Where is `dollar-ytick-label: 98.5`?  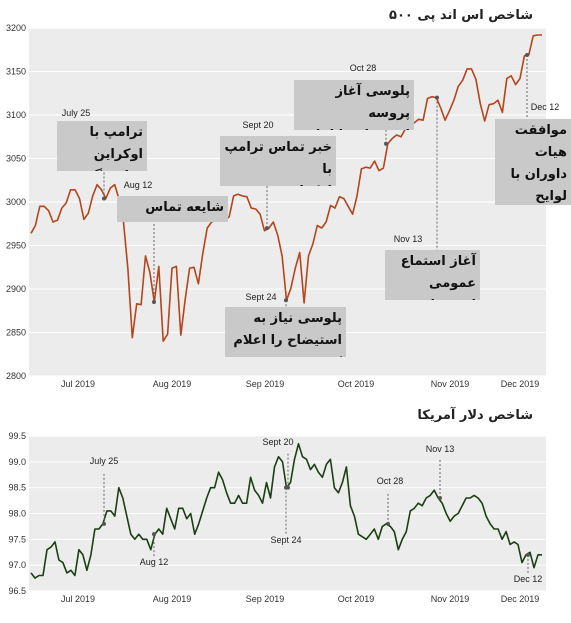
dollar-ytick-label: 98.5 is located at coordinates (17, 488).